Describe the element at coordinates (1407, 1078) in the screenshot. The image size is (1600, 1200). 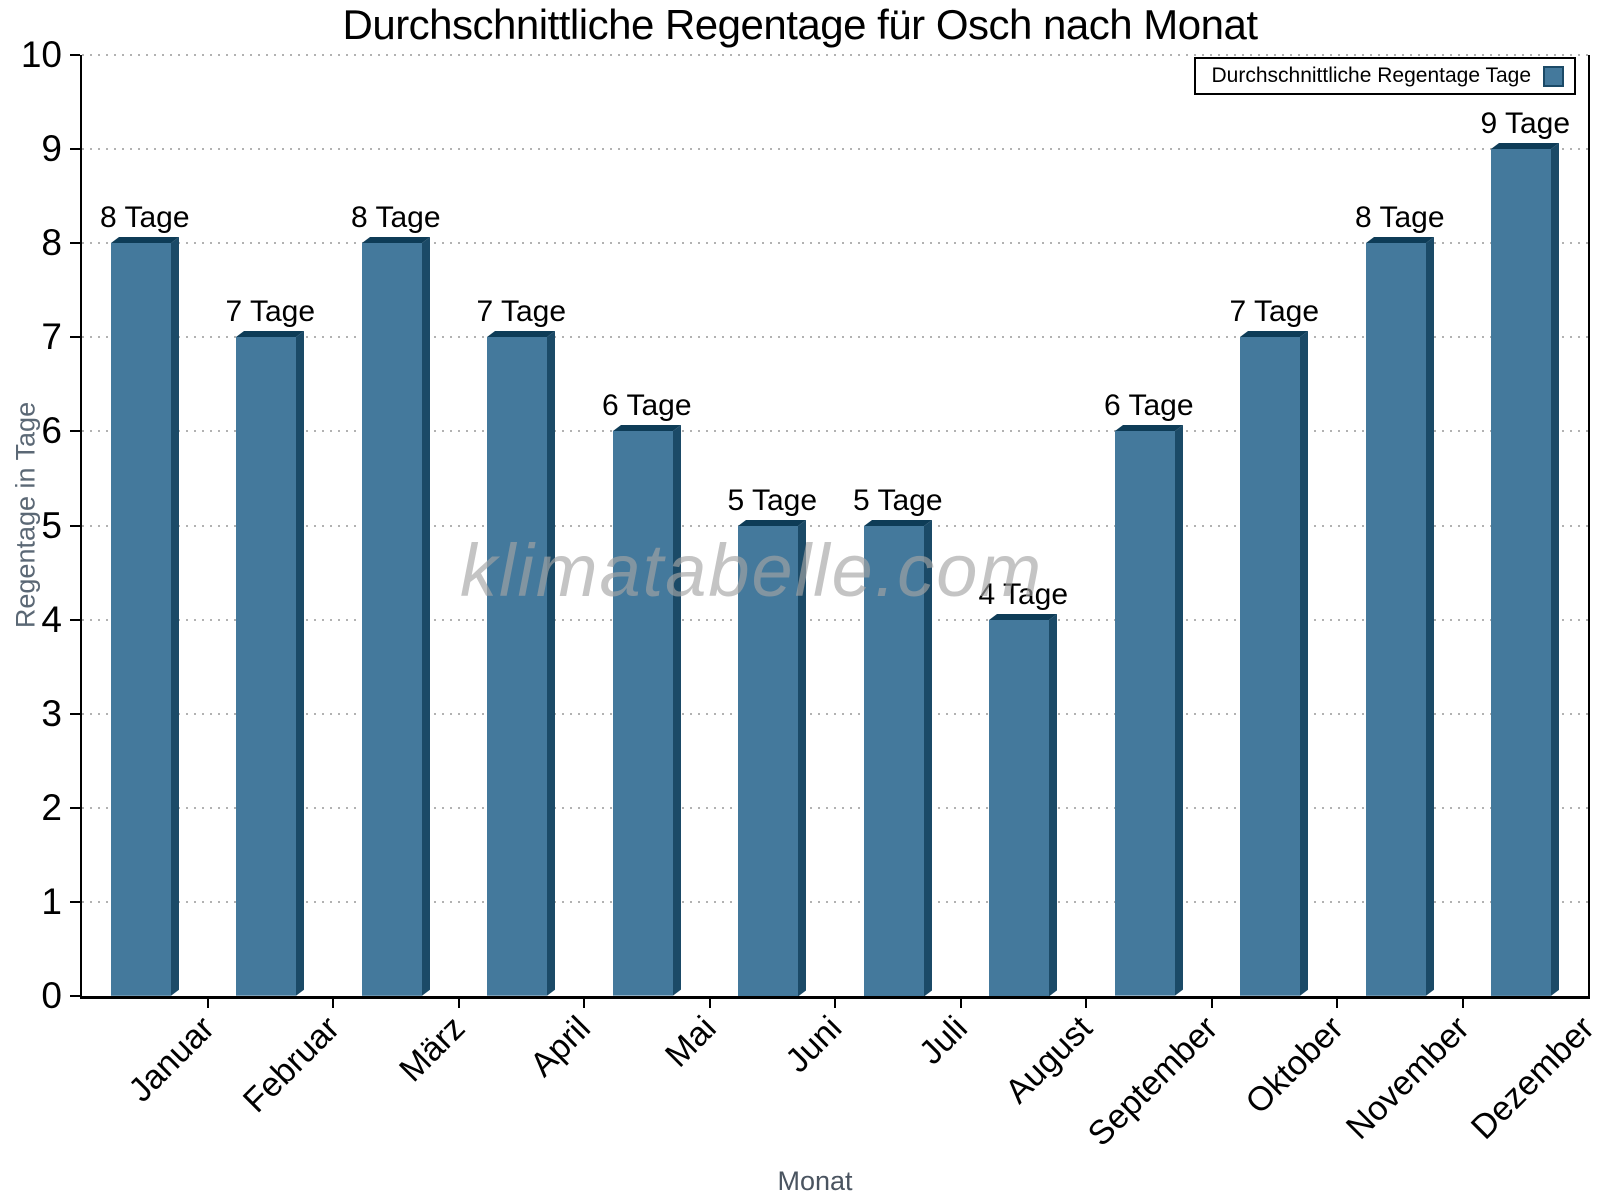
I see `x-category-label: November` at that location.